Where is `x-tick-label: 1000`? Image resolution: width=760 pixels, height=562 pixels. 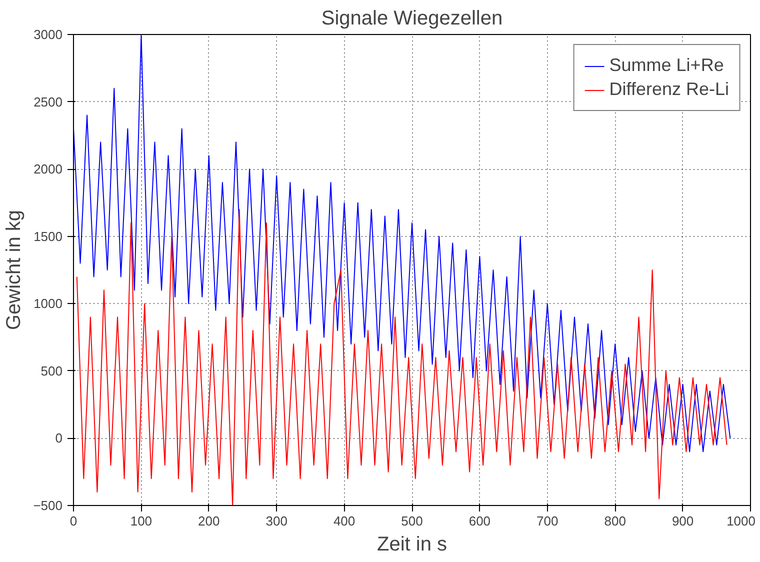
x-tick-label: 1000 is located at coordinates (741, 521).